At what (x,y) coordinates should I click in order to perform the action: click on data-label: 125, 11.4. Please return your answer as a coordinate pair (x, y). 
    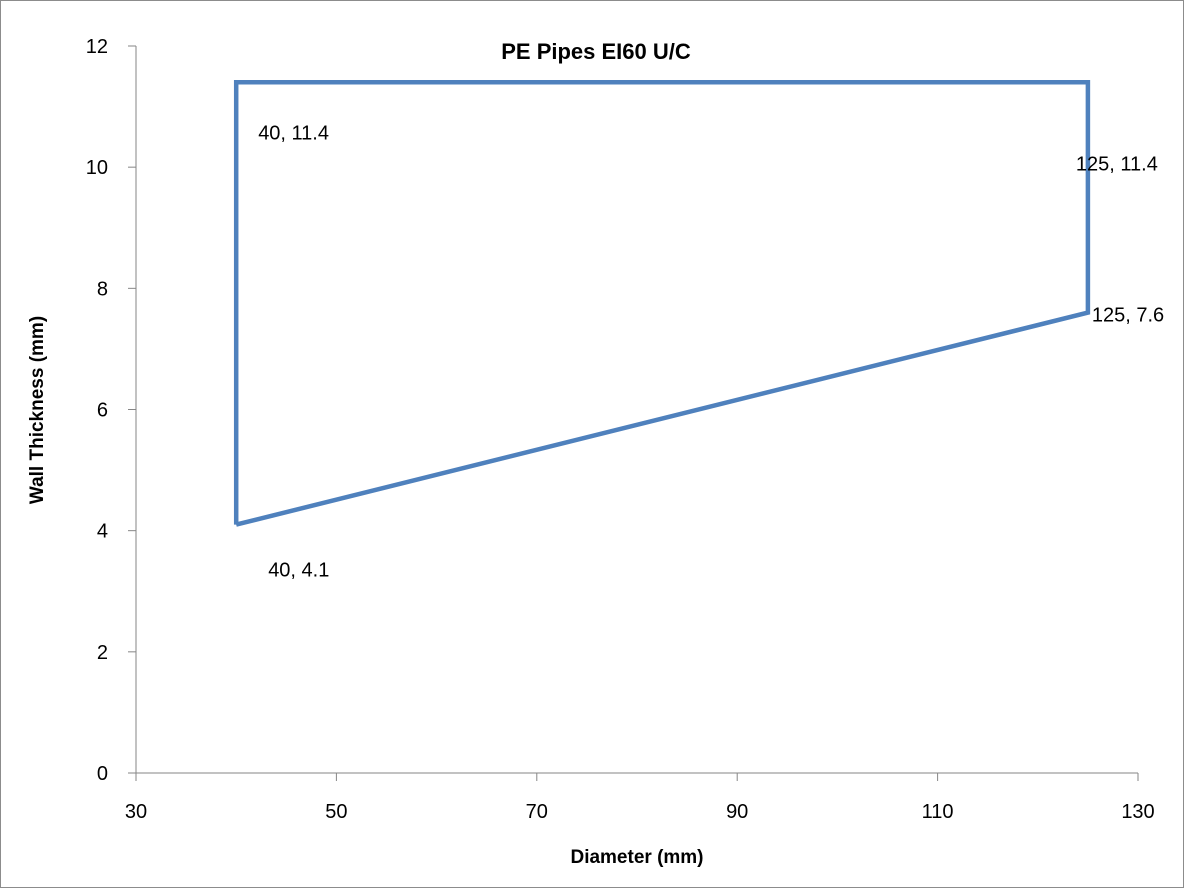
    Looking at the image, I should click on (1117, 164).